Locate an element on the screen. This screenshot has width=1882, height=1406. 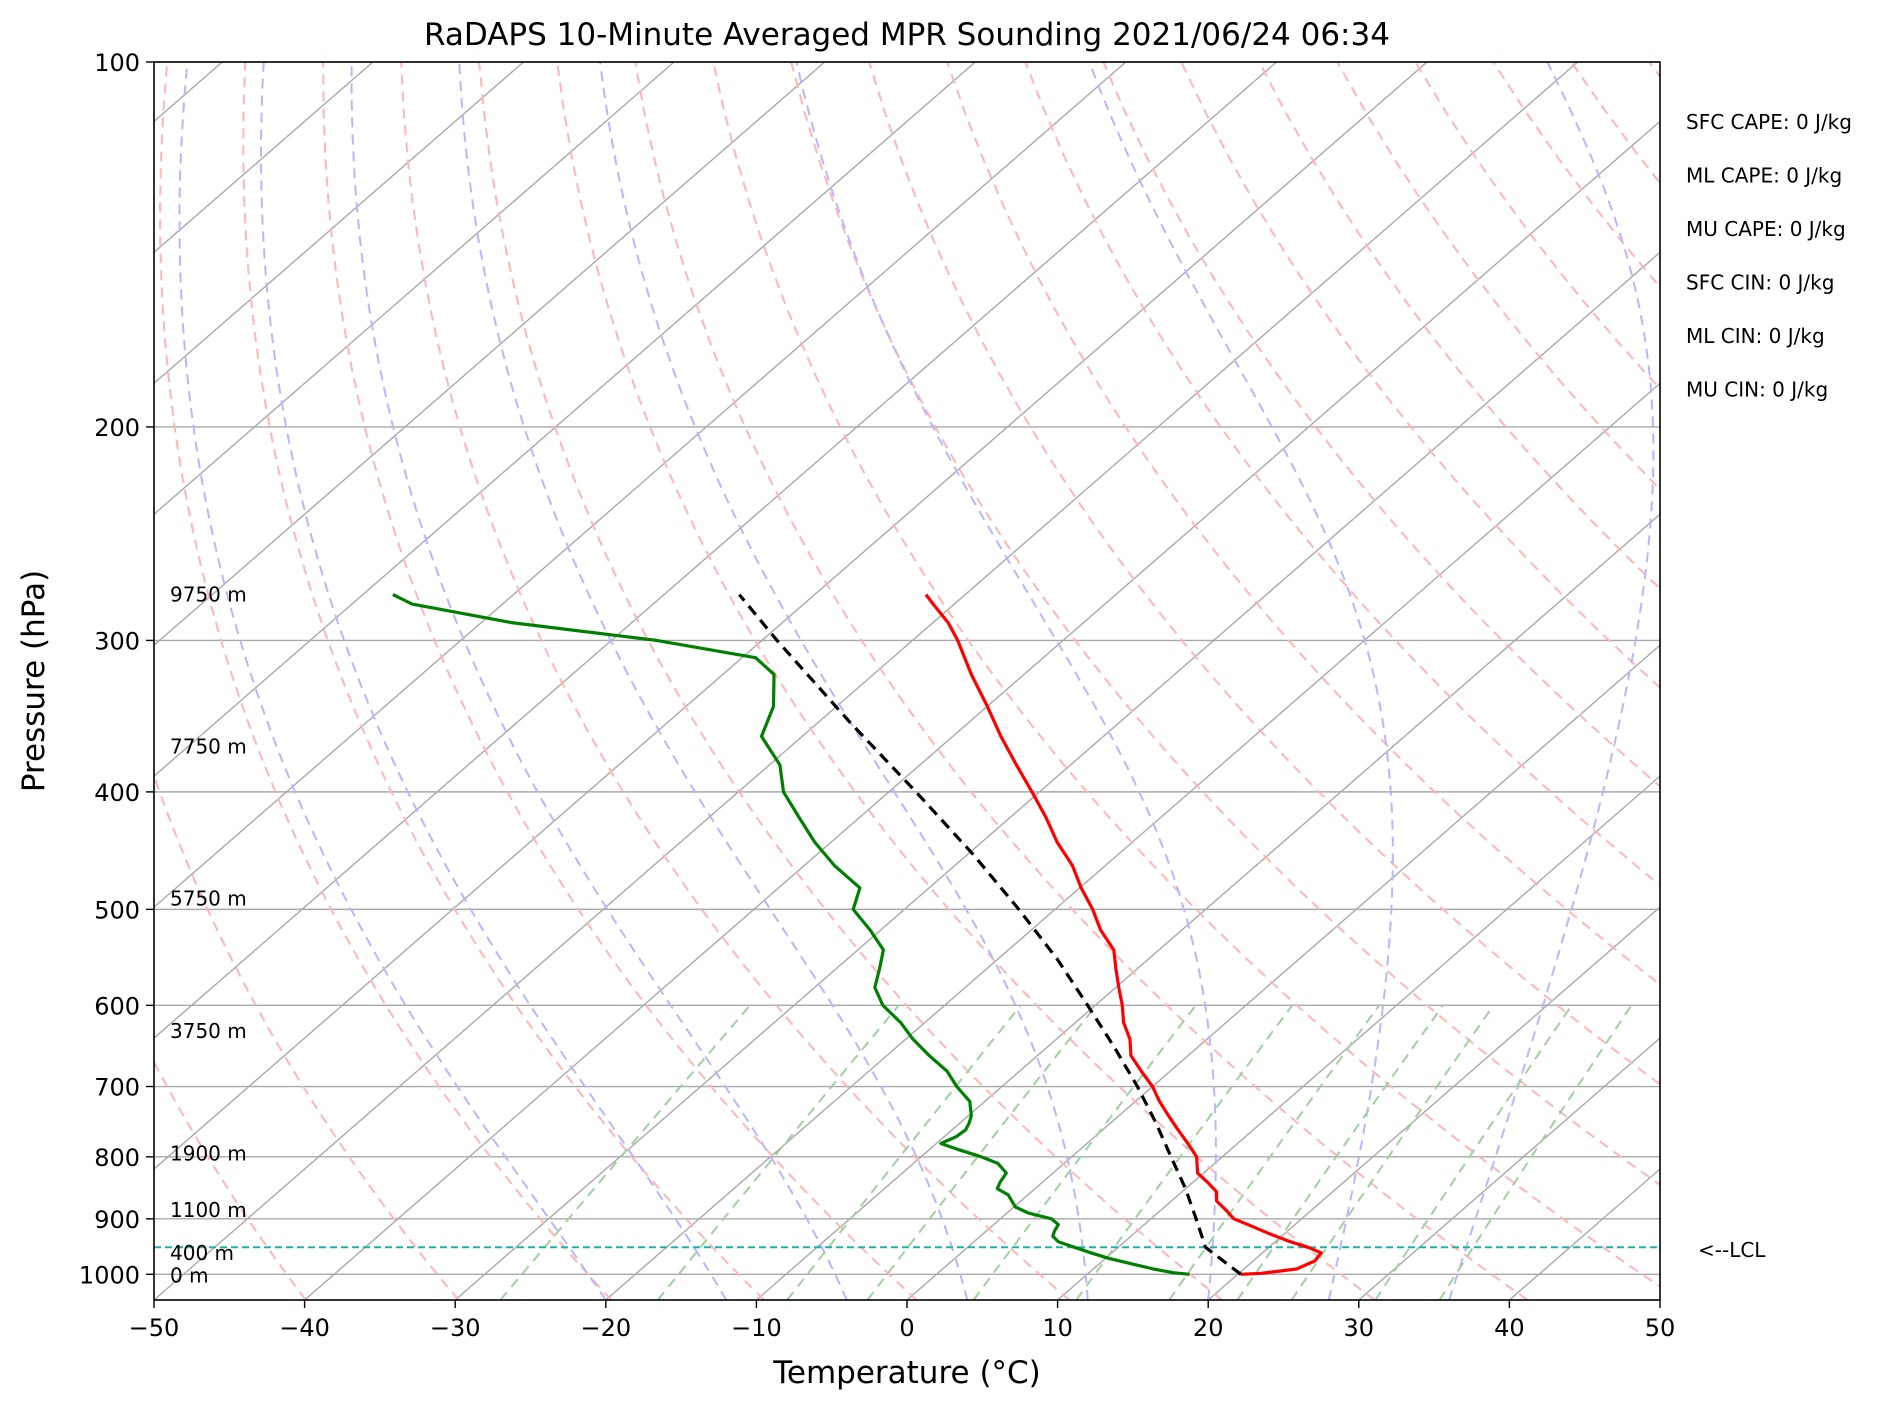
lcl-label: <--LCL is located at coordinates (1732, 1250).